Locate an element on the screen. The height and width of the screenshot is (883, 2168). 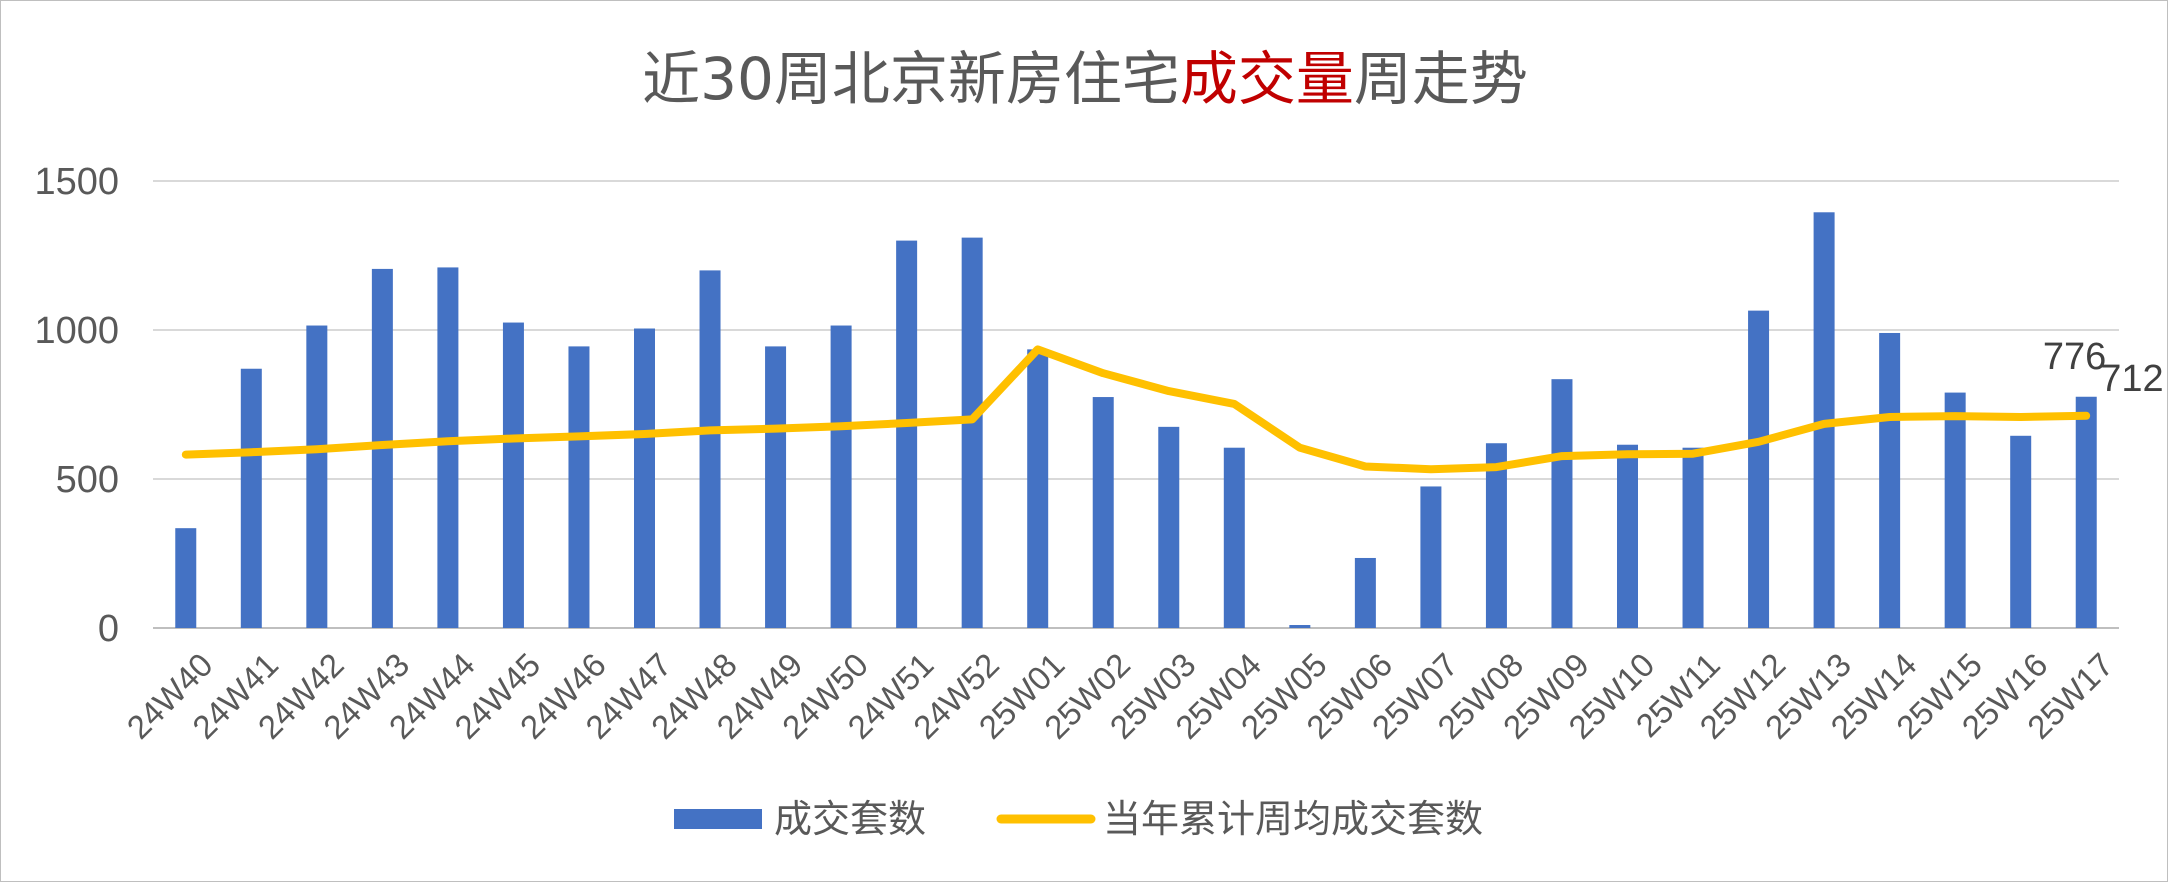
data-label: 776 is located at coordinates (2074, 357).